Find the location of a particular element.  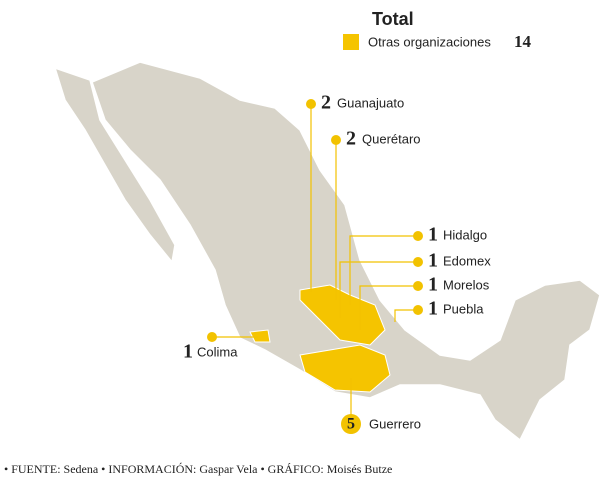

baja-california is located at coordinates (114, 165).